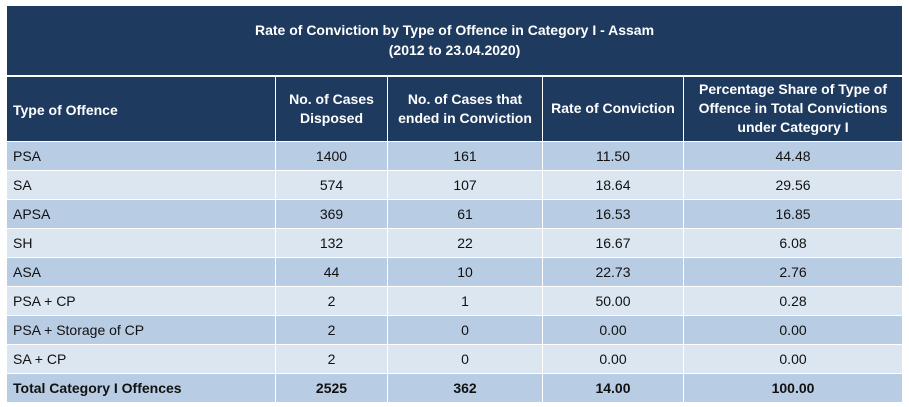  What do you see at coordinates (331, 243) in the screenshot?
I see `cell-disposed: 132` at bounding box center [331, 243].